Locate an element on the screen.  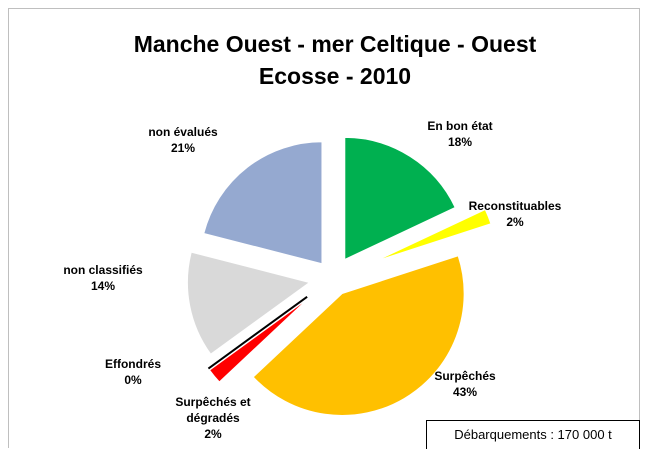
slice-value-label: 14% is located at coordinates (103, 286).